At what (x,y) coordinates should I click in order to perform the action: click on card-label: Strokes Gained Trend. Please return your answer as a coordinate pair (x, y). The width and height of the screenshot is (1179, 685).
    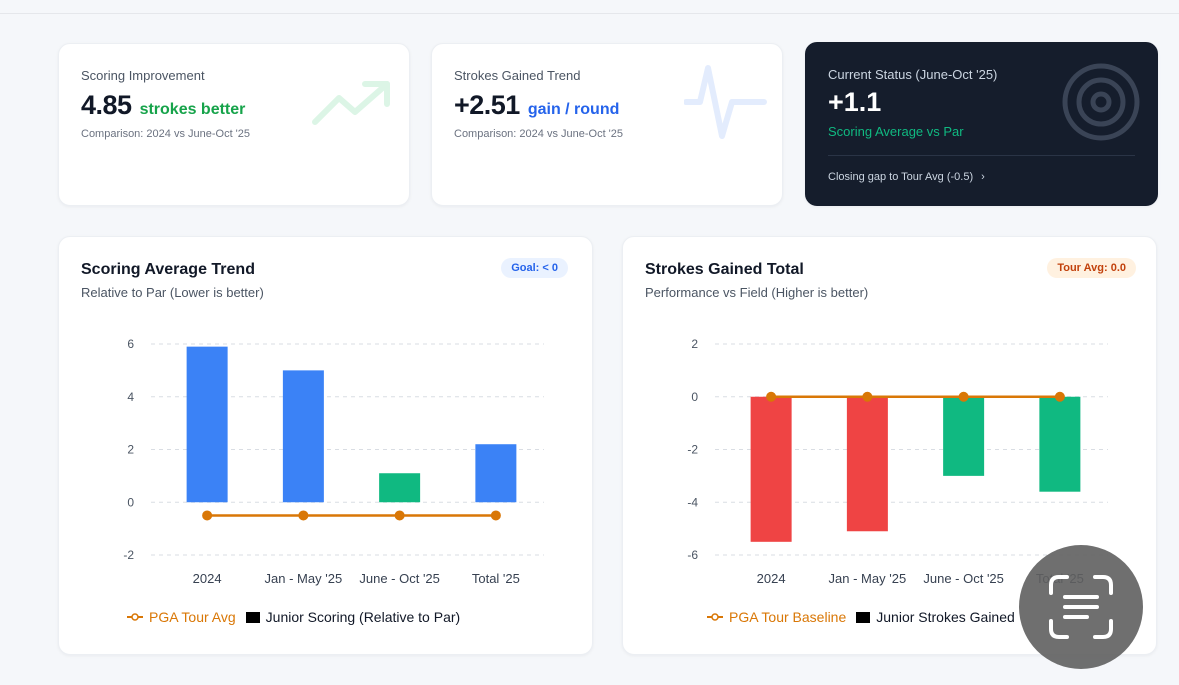
    Looking at the image, I should click on (517, 75).